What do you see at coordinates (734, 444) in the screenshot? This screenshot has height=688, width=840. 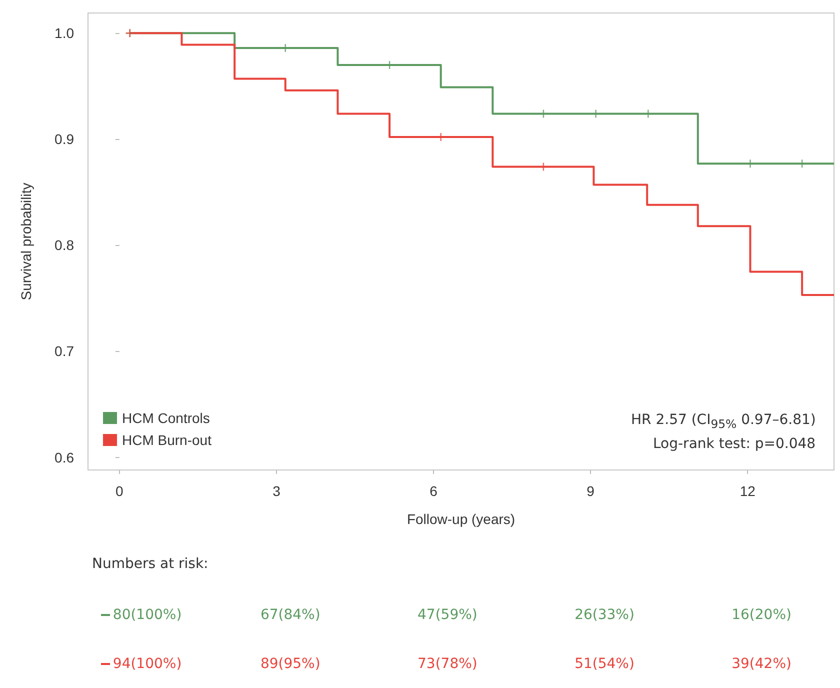 I see `annotation: Log-rank test: p=0.048` at bounding box center [734, 444].